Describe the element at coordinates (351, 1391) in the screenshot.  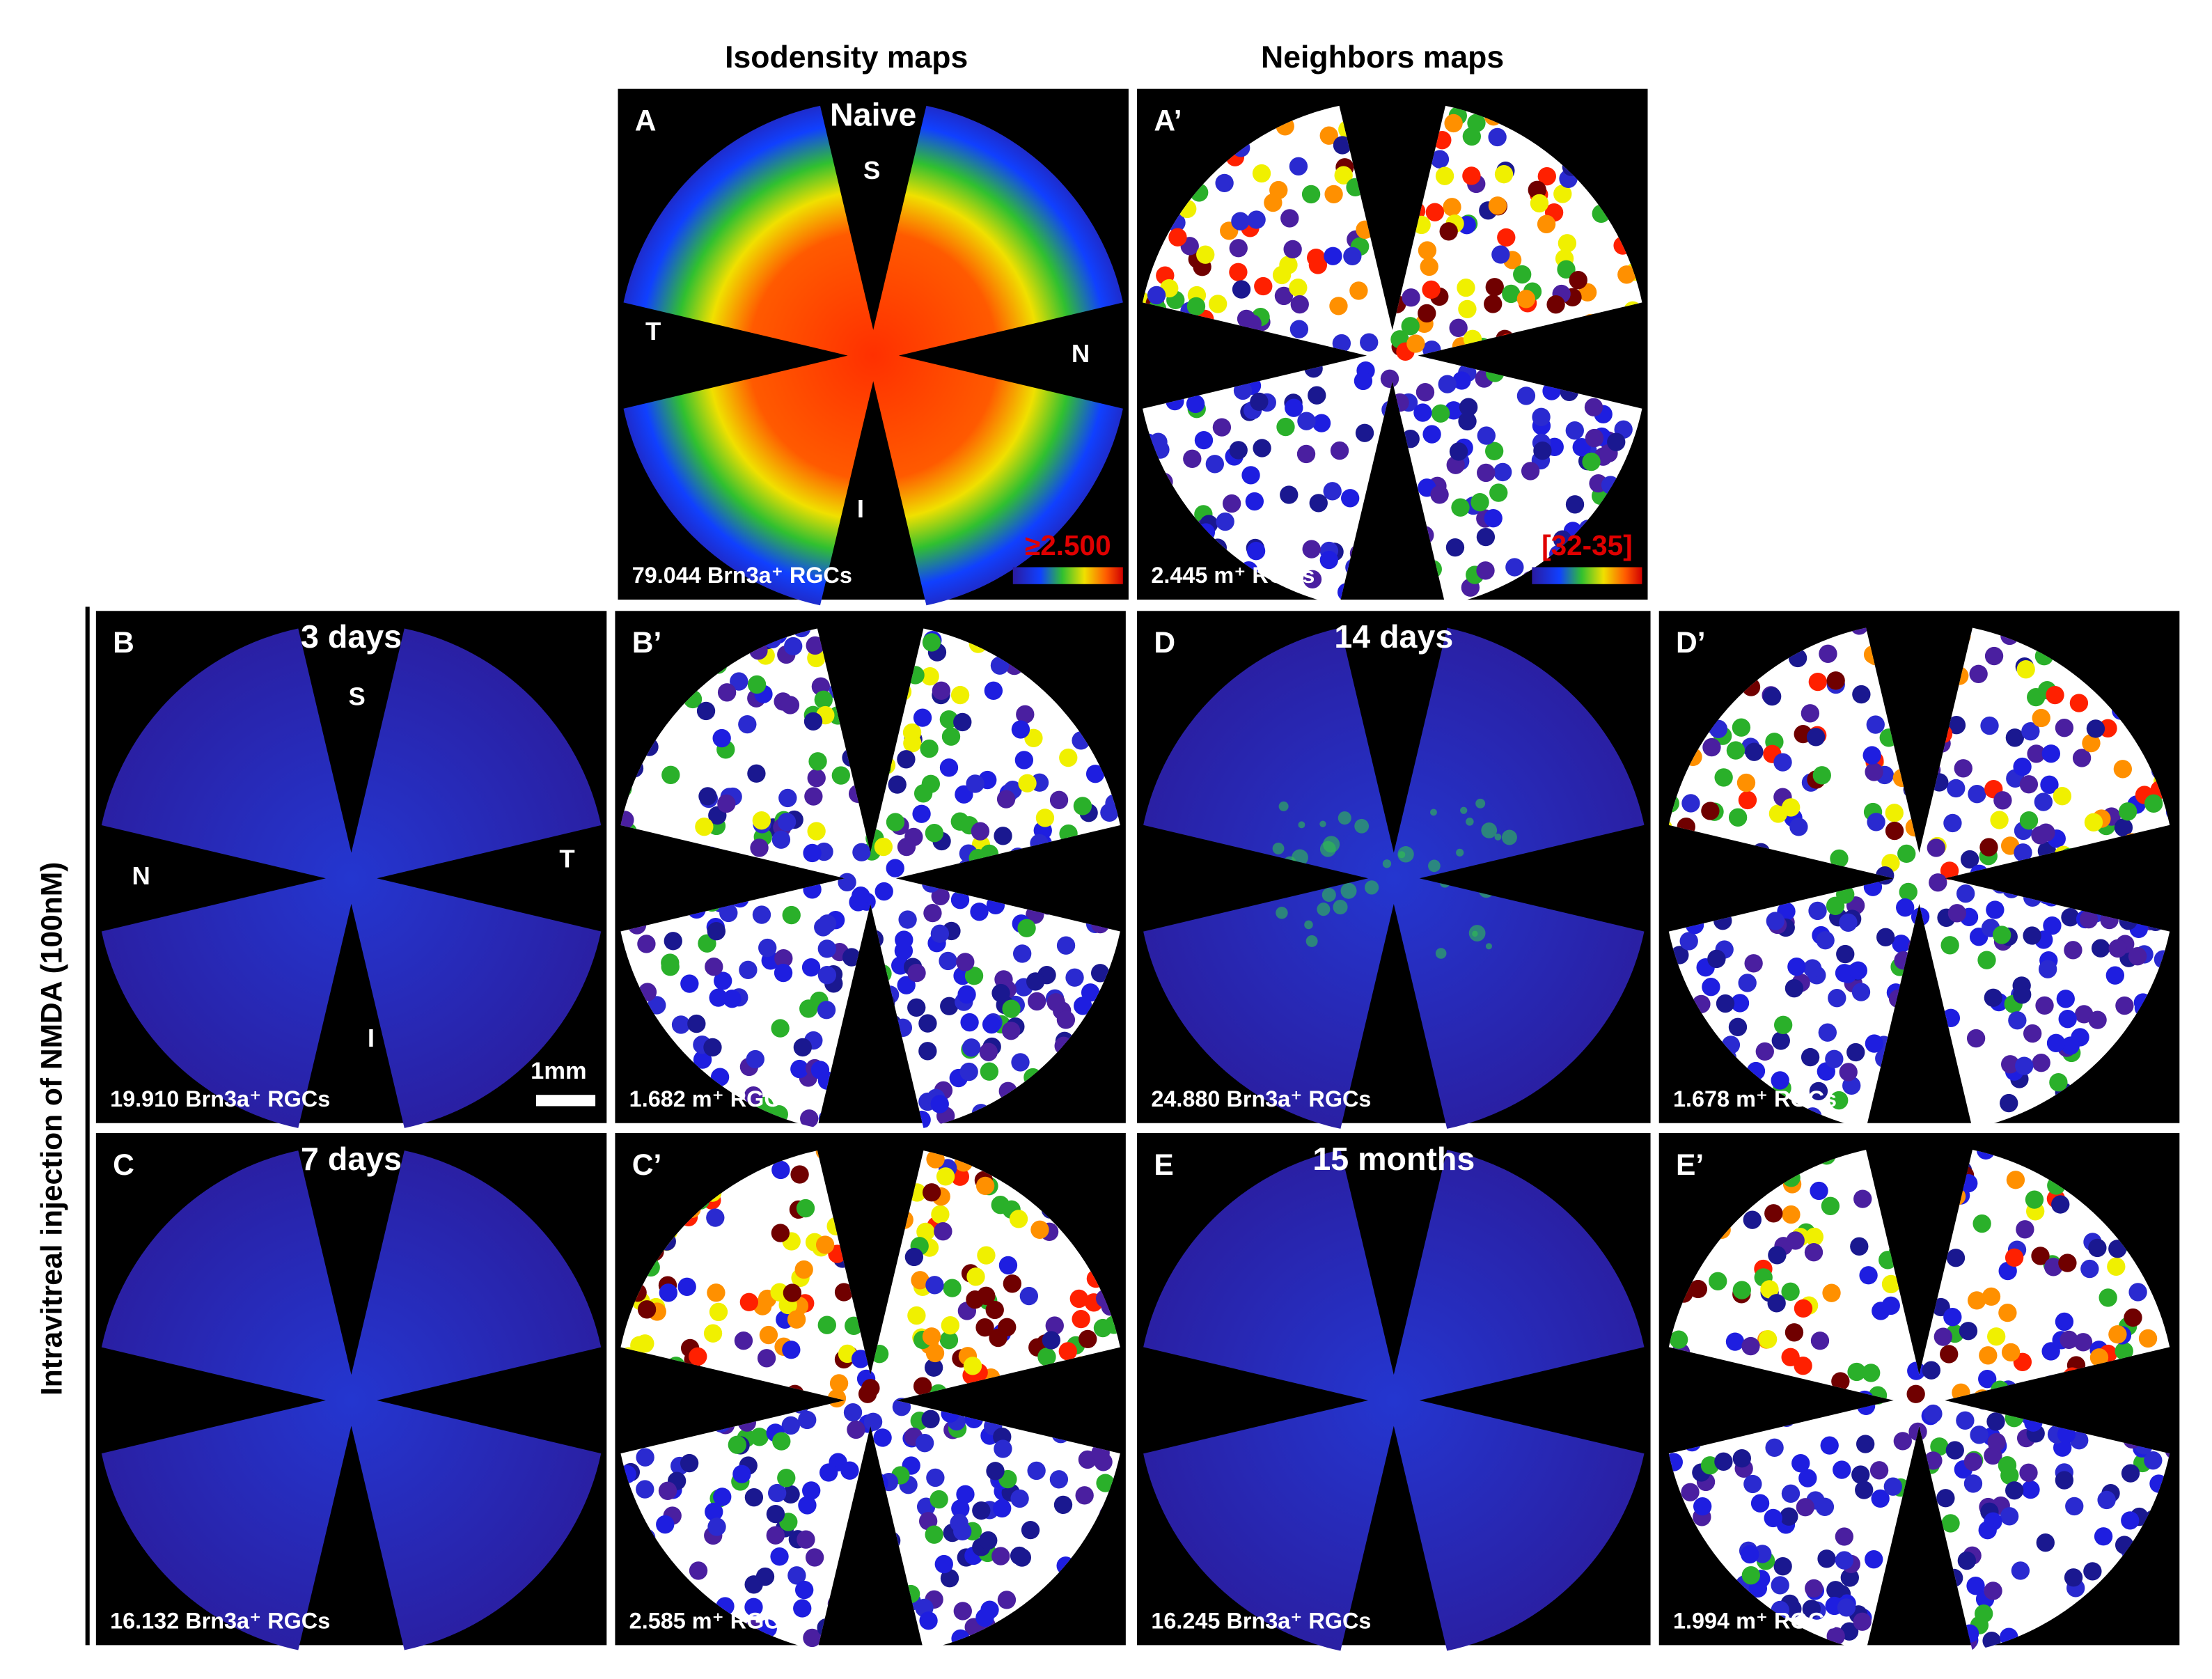
I see `panel: C 7 days 16.132 Brn3a⁺ RGCs` at that location.